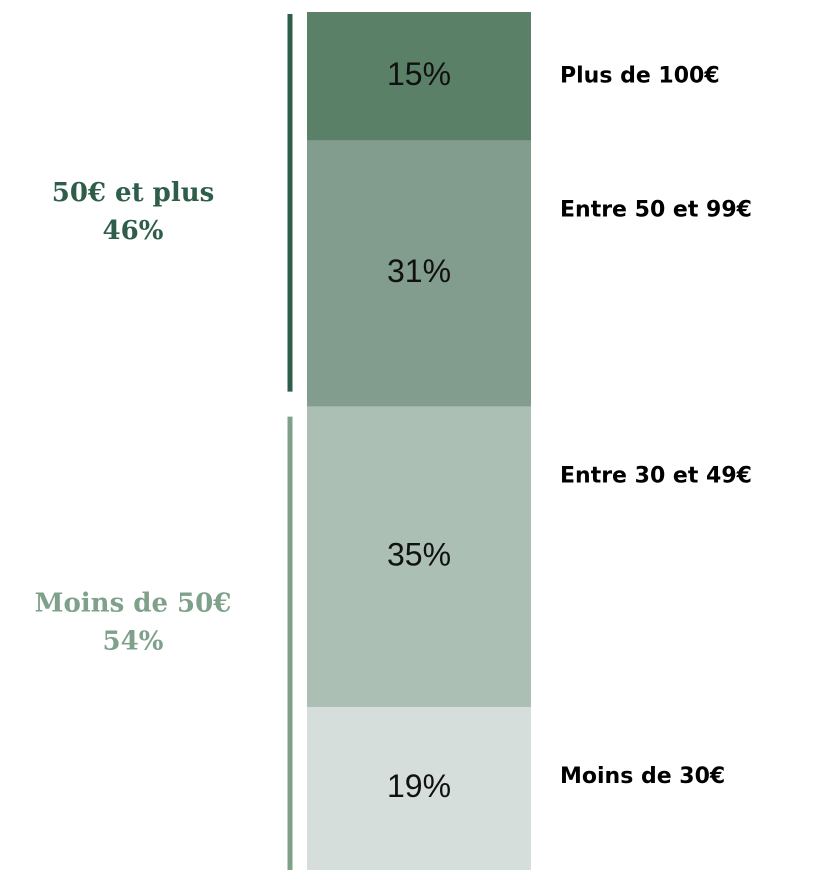  I want to click on group-label: 50€ et plus, so click(133, 193).